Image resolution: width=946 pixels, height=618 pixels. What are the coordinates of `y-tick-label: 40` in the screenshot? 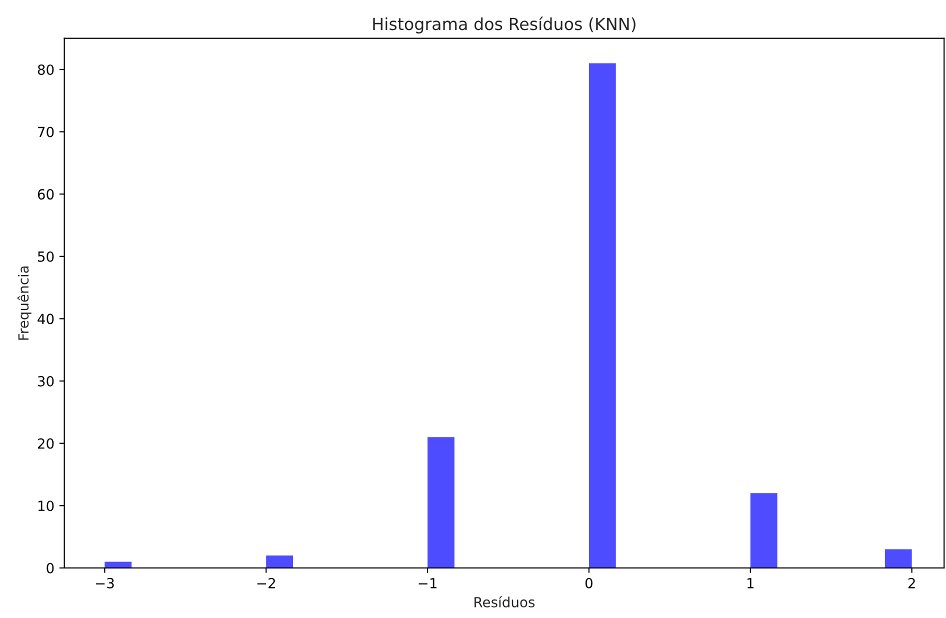 It's located at (46, 319).